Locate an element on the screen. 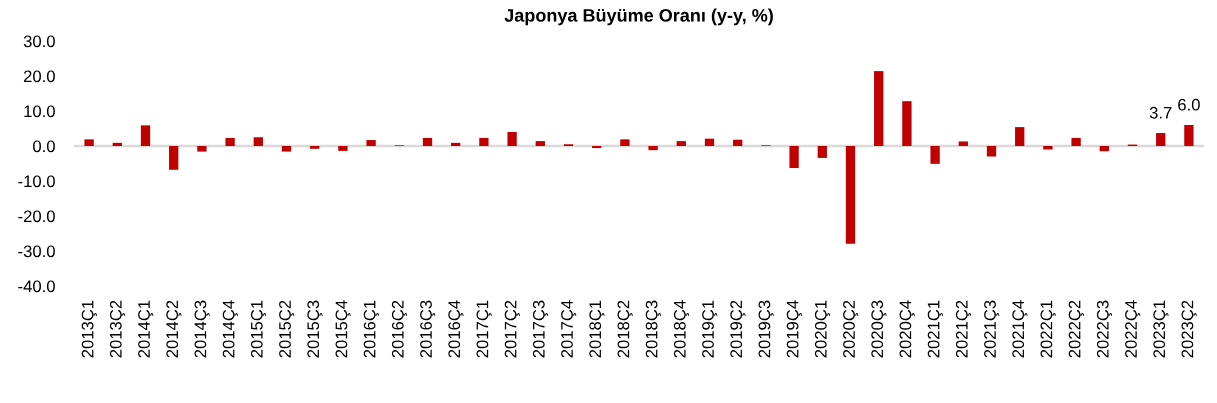 The image size is (1217, 403). y-tick-label: 10.0 is located at coordinates (39, 111).